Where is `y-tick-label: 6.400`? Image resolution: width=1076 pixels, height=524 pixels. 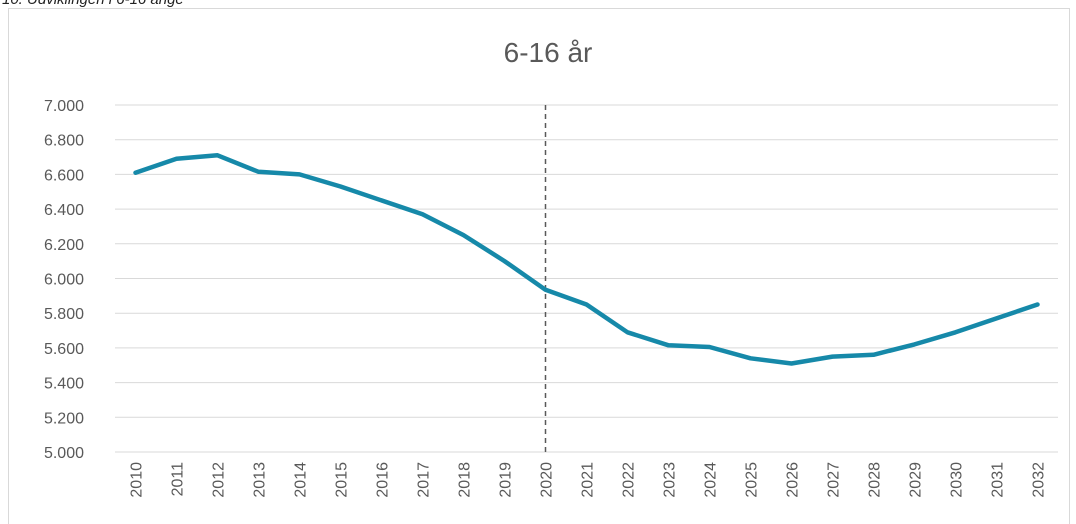 y-tick-label: 6.400 is located at coordinates (64, 210).